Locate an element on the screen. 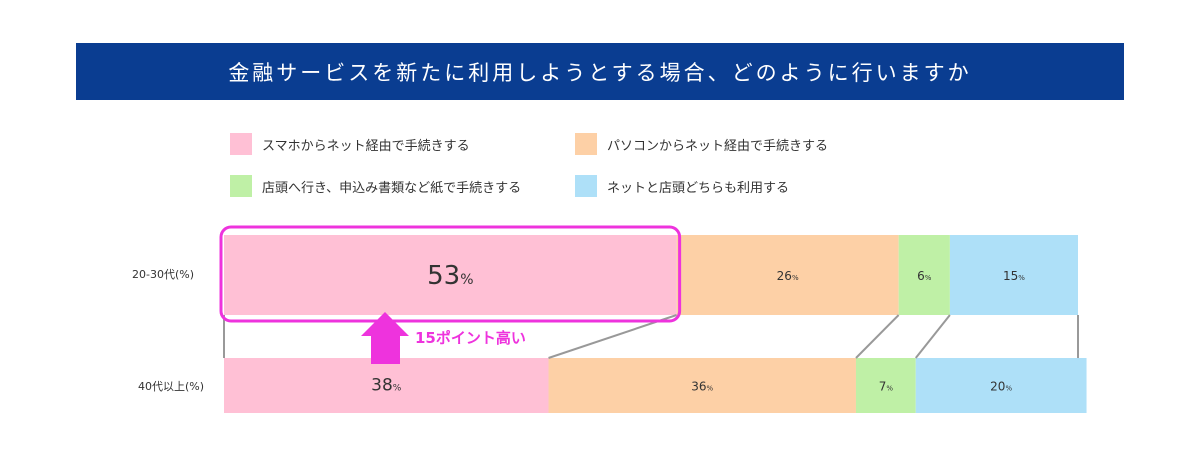 The image size is (1200, 461). annotation-text: 15ポイント高い is located at coordinates (470, 338).